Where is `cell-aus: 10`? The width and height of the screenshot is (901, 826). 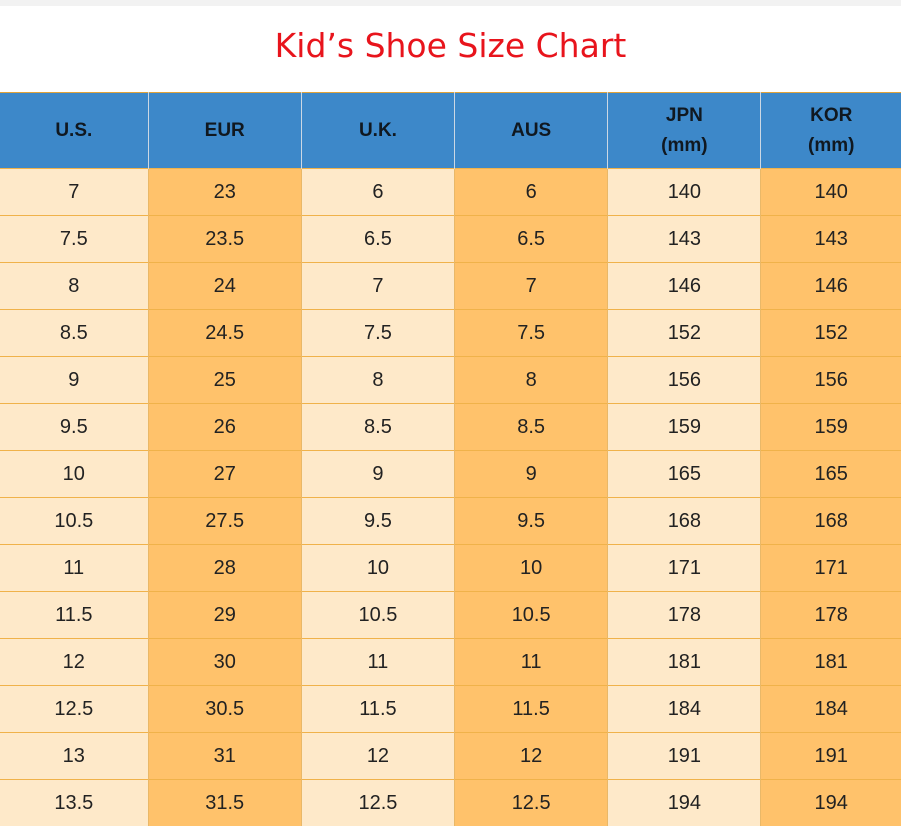 cell-aus: 10 is located at coordinates (531, 568).